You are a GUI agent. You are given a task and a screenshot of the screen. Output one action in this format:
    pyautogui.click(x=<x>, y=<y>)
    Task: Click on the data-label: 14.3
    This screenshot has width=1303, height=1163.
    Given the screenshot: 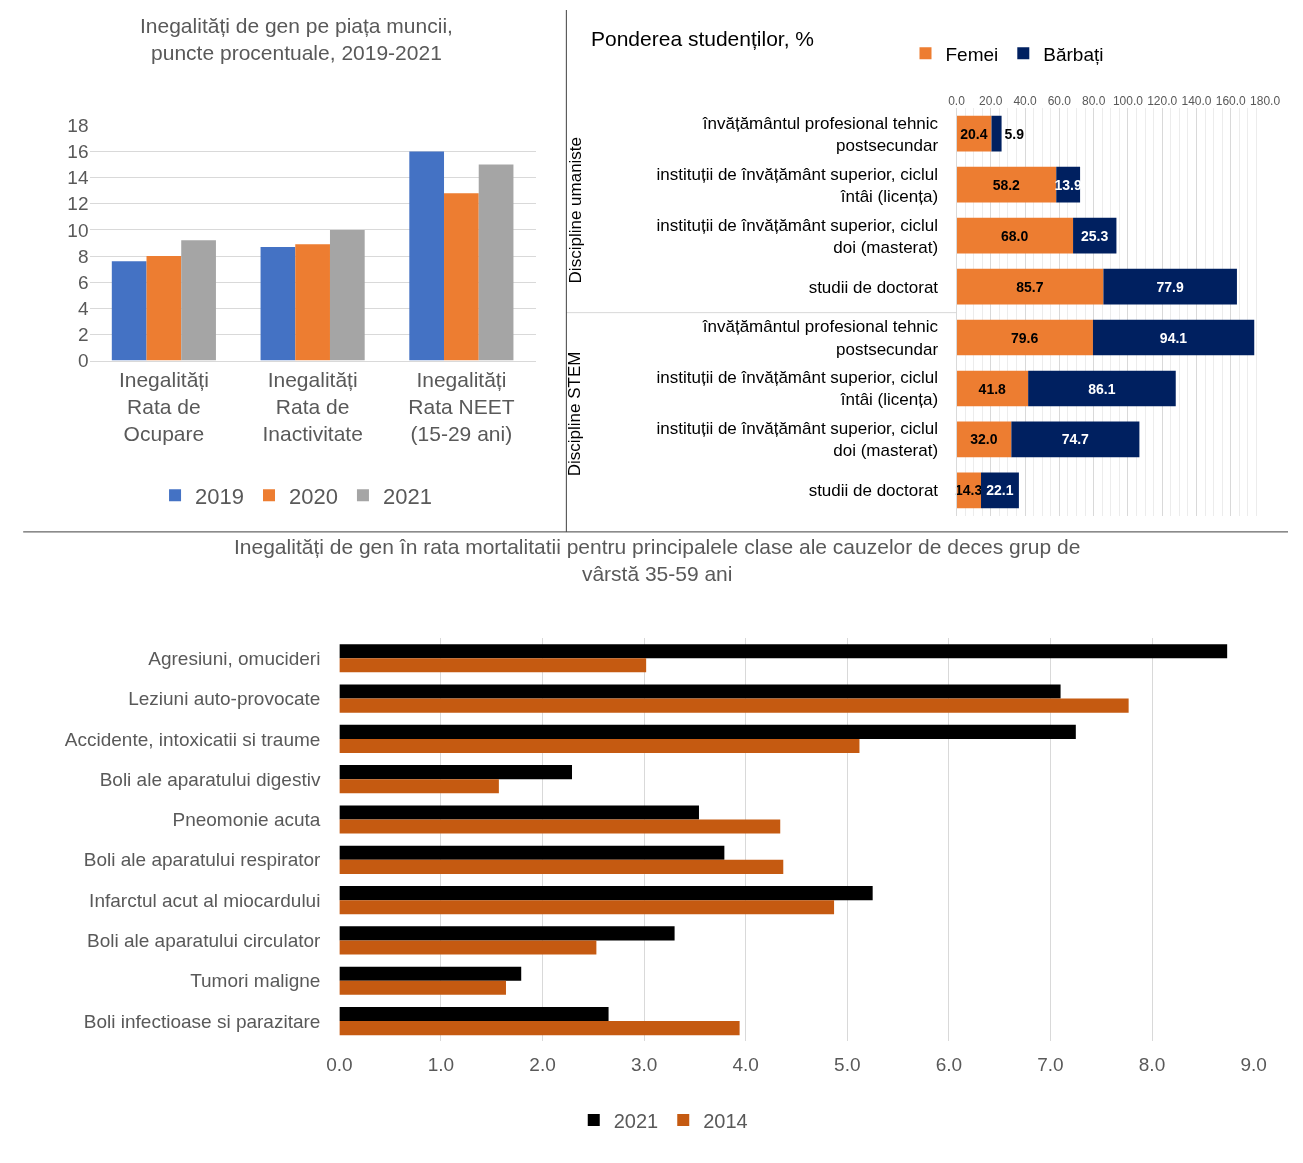 What is the action you would take?
    pyautogui.click(x=969, y=490)
    